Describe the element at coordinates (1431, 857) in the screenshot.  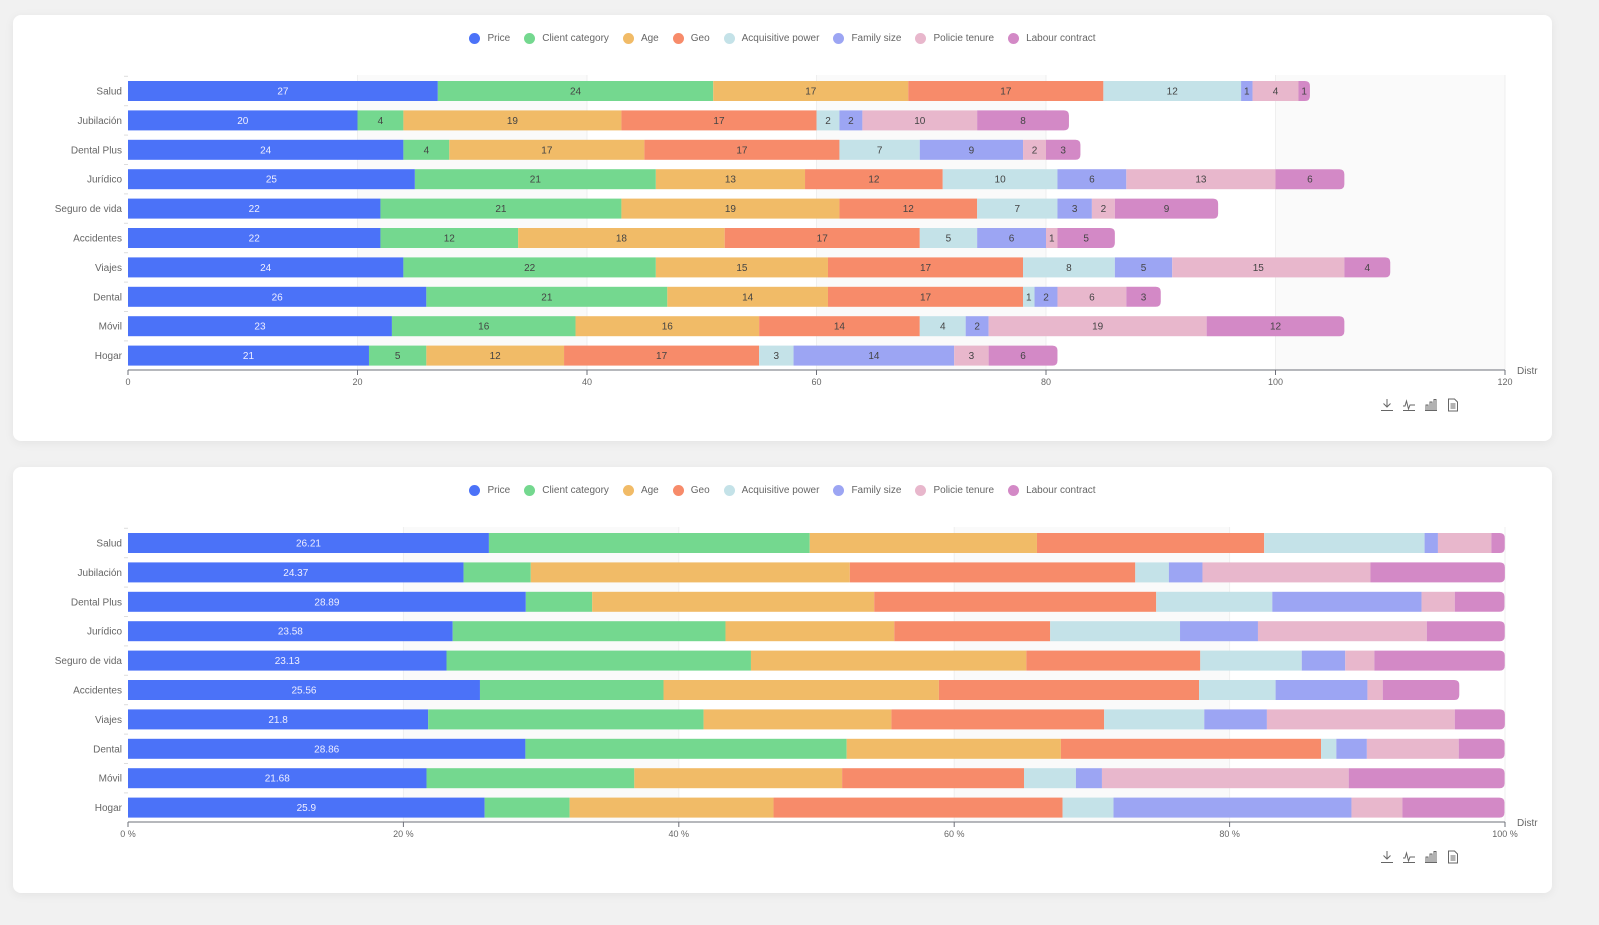
I see `bar-chart-button` at that location.